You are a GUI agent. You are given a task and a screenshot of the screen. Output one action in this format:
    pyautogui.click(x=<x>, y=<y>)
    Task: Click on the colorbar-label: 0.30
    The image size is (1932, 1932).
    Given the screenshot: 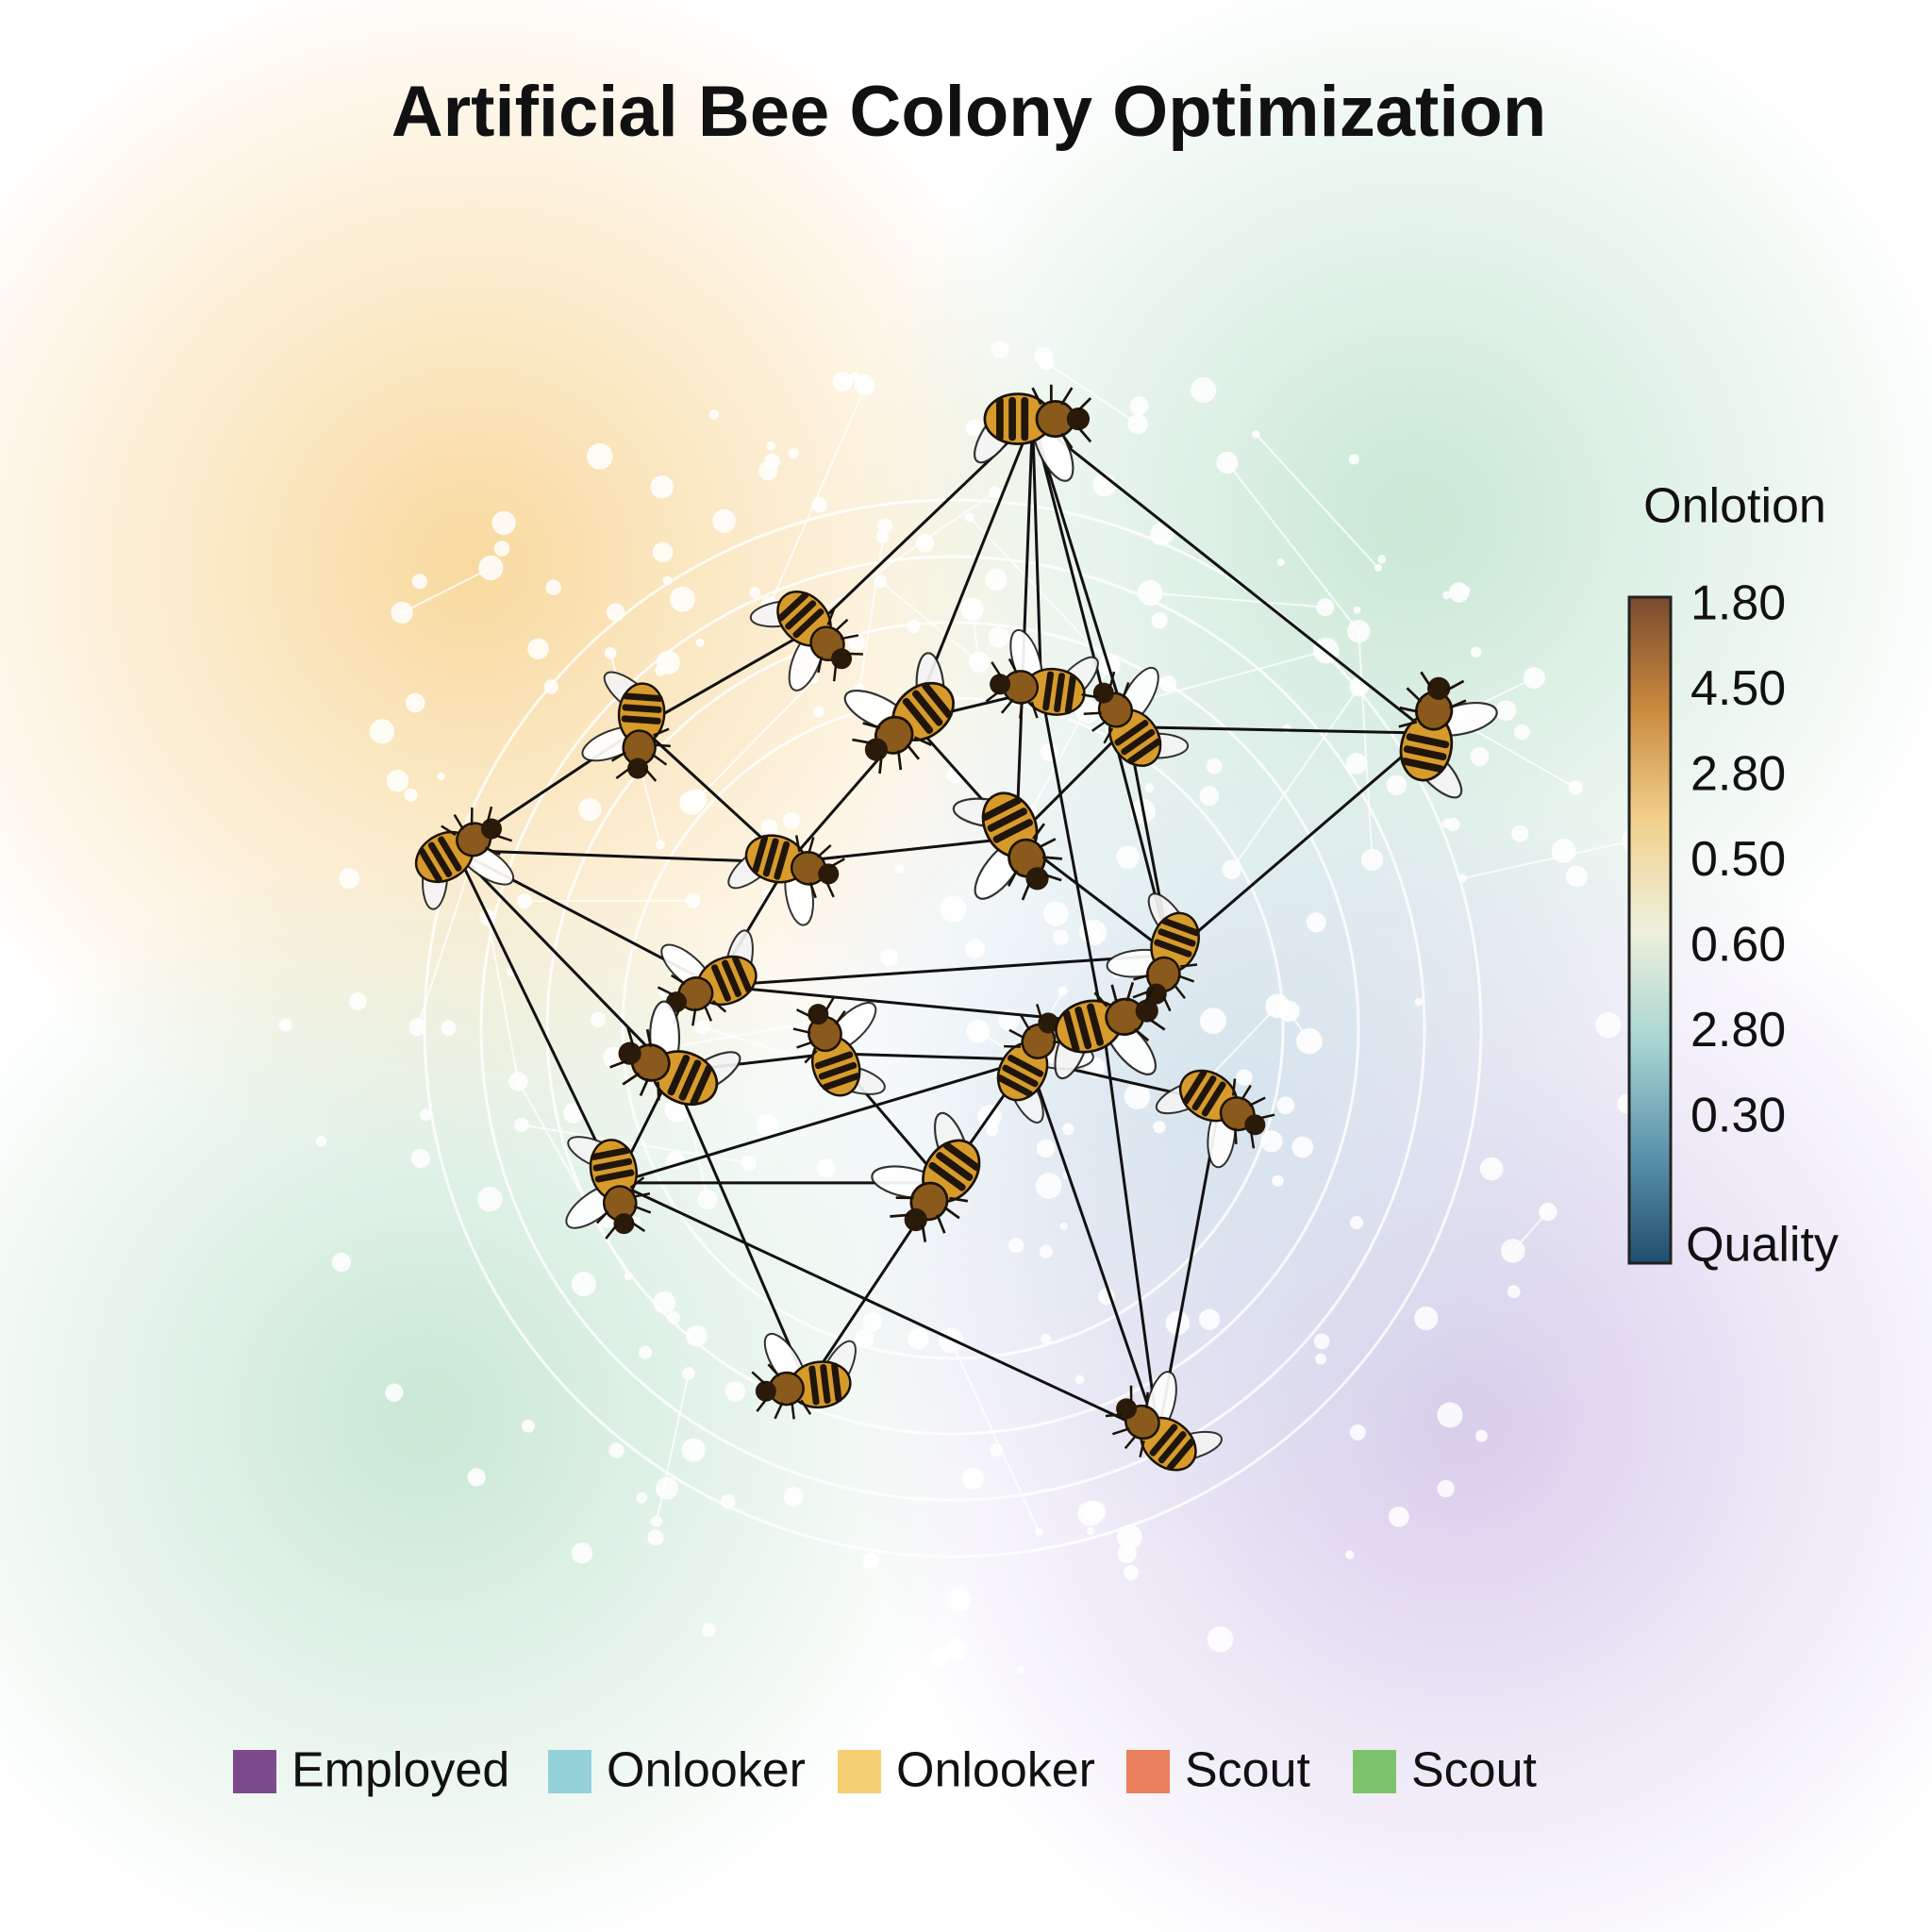 What is the action you would take?
    pyautogui.click(x=1738, y=1116)
    